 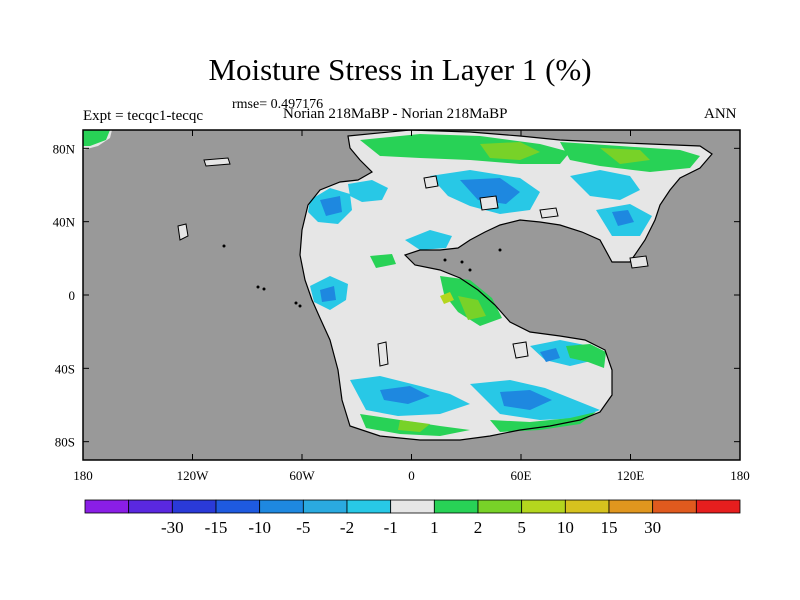 I want to click on colorbar-label: 30, so click(x=652, y=527).